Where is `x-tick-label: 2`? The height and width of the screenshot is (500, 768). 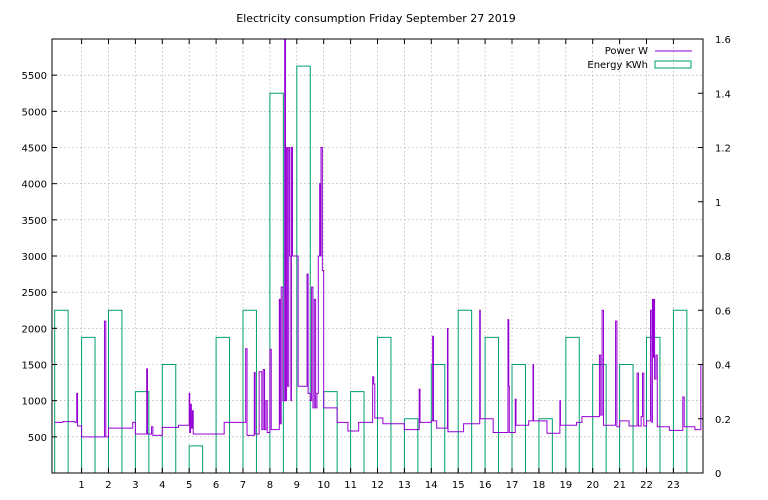
x-tick-label: 2 is located at coordinates (108, 485).